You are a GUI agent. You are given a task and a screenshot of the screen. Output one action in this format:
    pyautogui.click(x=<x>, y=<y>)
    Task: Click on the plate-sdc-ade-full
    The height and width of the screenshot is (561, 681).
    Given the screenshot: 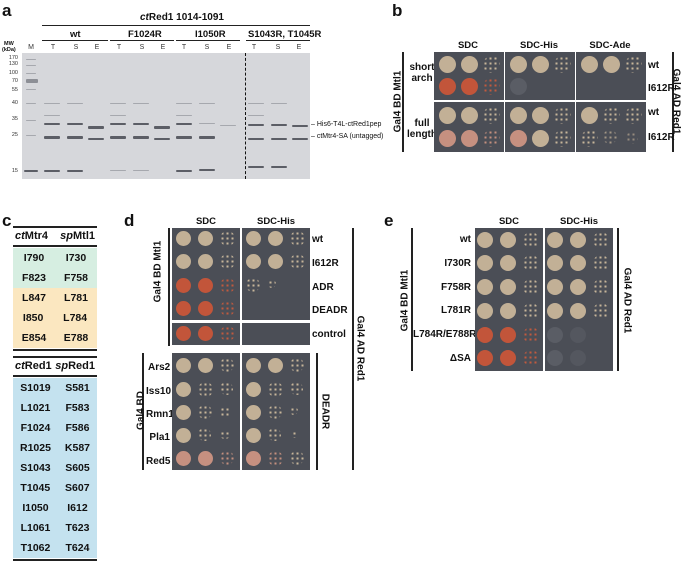 What is the action you would take?
    pyautogui.click(x=611, y=127)
    